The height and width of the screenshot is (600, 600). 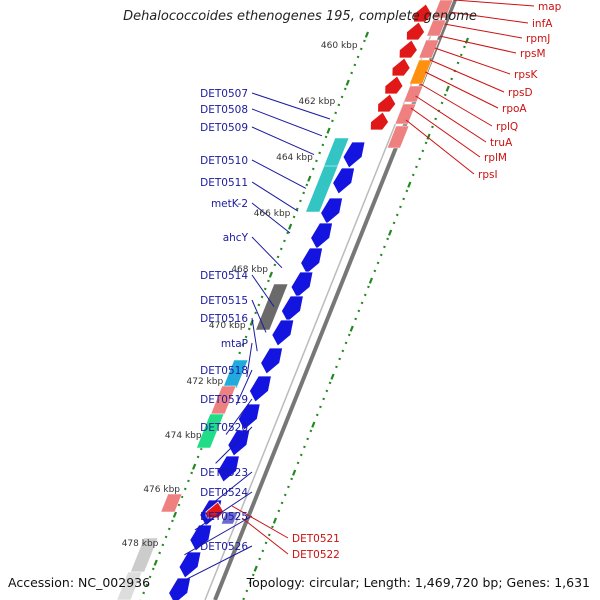 I want to click on gene-label-left: ahcY, so click(x=236, y=238).